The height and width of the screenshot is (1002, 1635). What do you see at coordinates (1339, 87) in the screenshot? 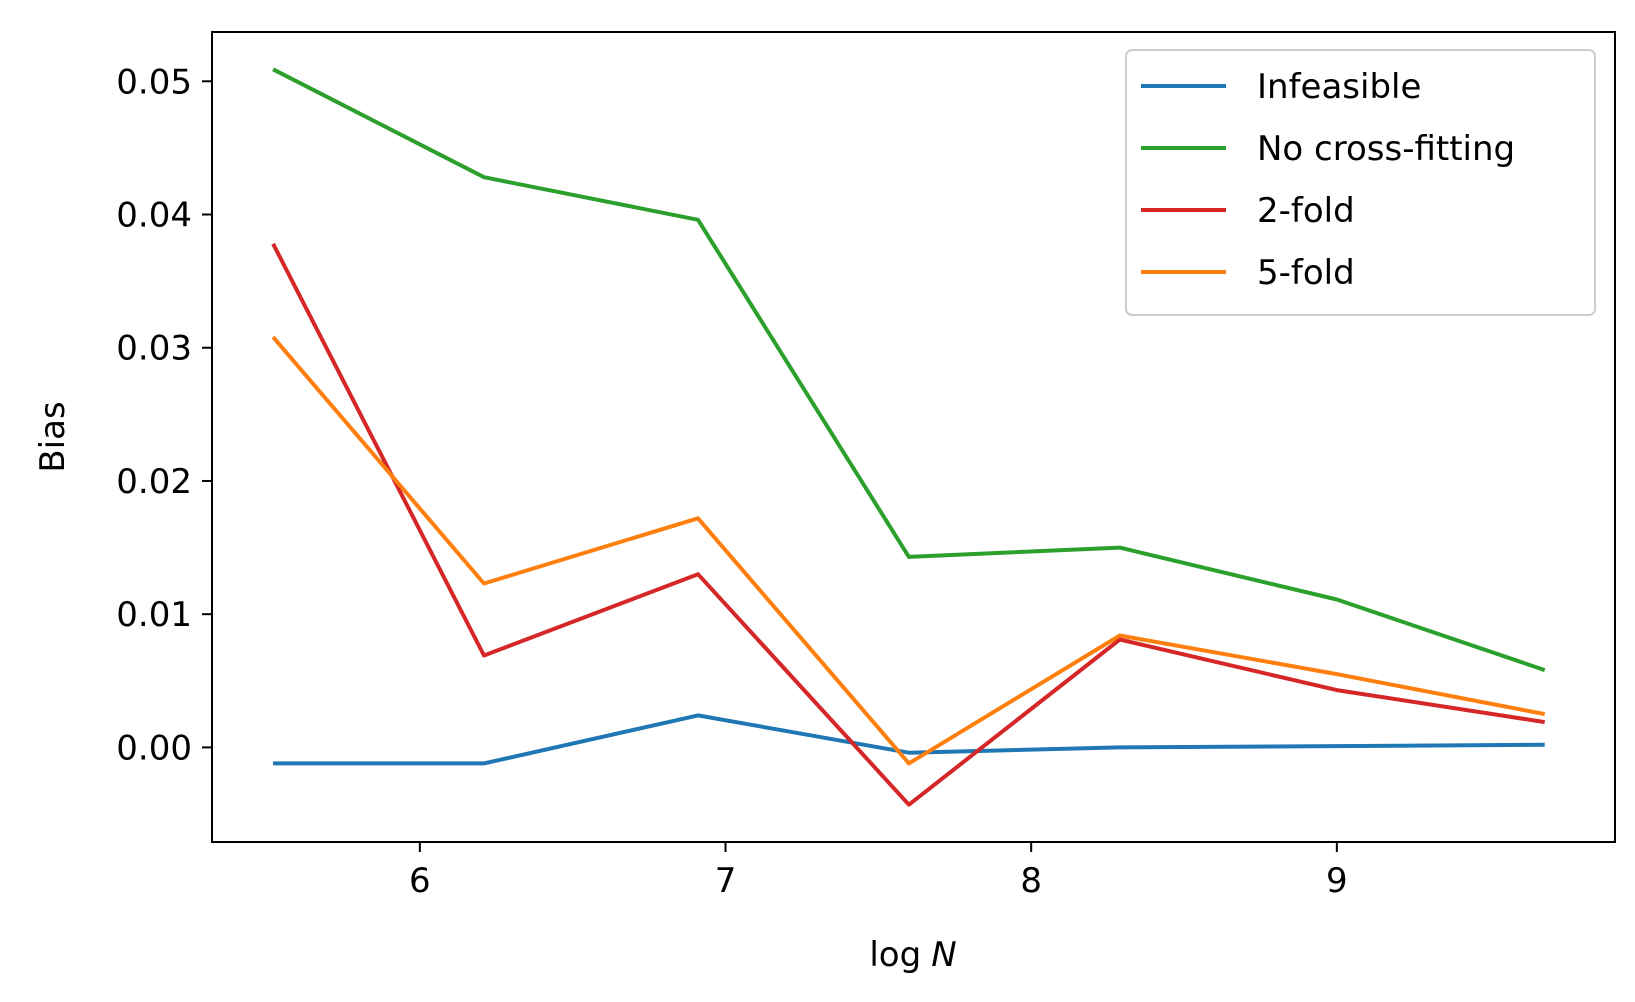
I see `legend-label: Infeasible` at bounding box center [1339, 87].